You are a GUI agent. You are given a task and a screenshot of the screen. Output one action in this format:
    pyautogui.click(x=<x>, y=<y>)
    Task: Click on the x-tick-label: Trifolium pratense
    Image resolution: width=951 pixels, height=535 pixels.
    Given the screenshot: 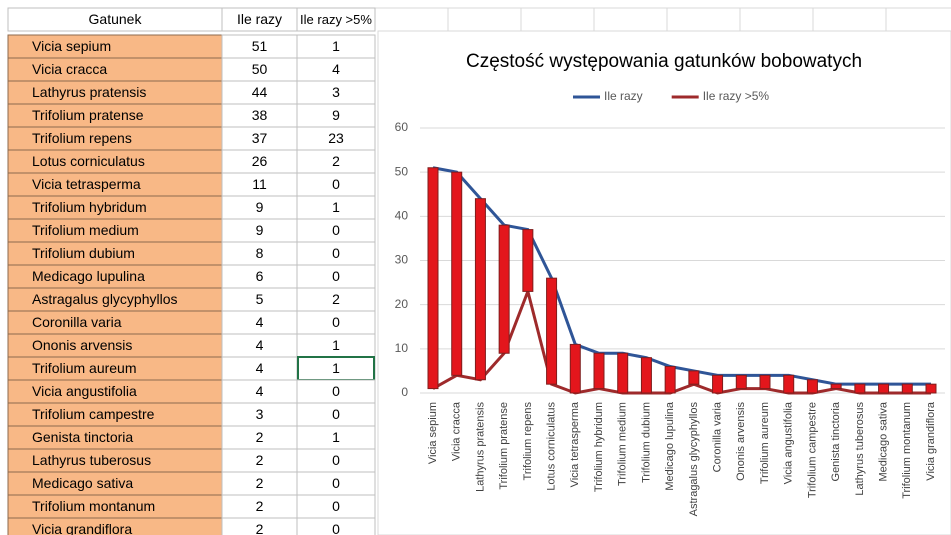 What is the action you would take?
    pyautogui.click(x=504, y=446)
    